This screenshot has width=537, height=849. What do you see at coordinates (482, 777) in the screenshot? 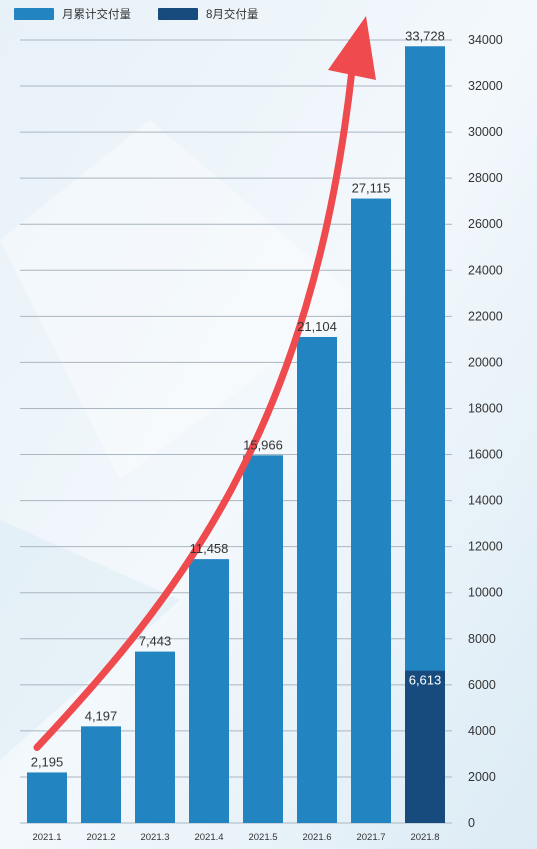
I see `y-tick-label: 2000` at bounding box center [482, 777].